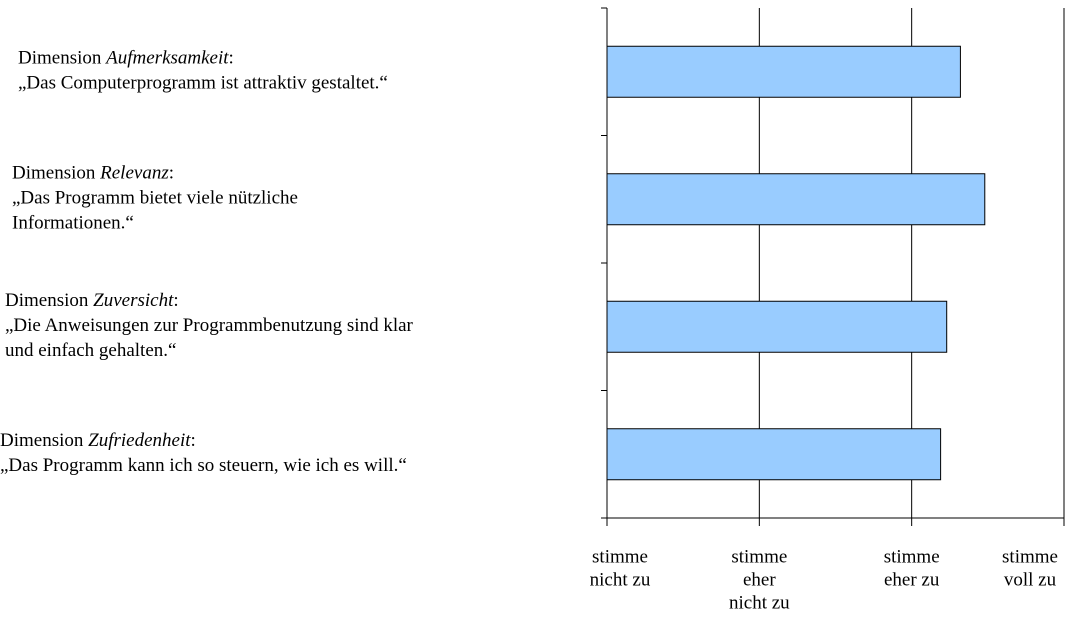 The height and width of the screenshot is (631, 1066). I want to click on category-heading: Dimension Zufriedenheit:, so click(98, 440).